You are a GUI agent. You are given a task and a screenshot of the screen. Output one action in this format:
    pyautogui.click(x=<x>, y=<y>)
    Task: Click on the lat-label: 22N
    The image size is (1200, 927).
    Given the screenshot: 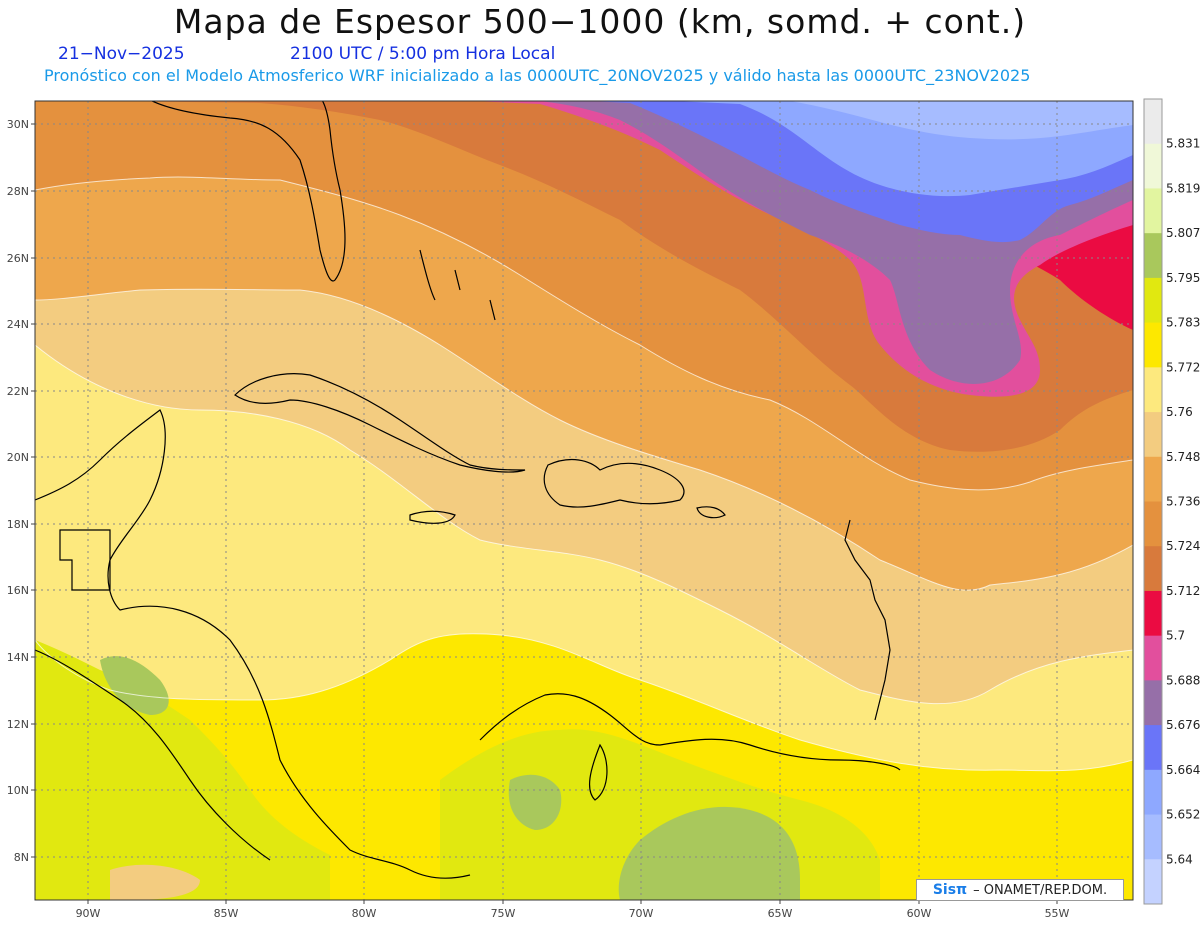 What is the action you would take?
    pyautogui.click(x=18, y=391)
    